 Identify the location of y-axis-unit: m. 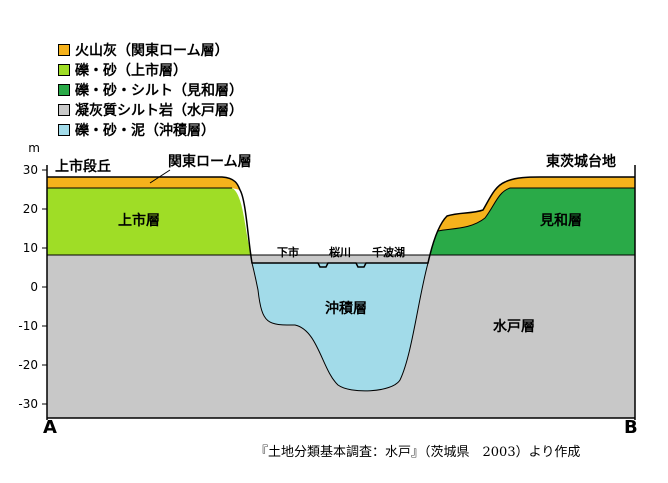
(34, 148).